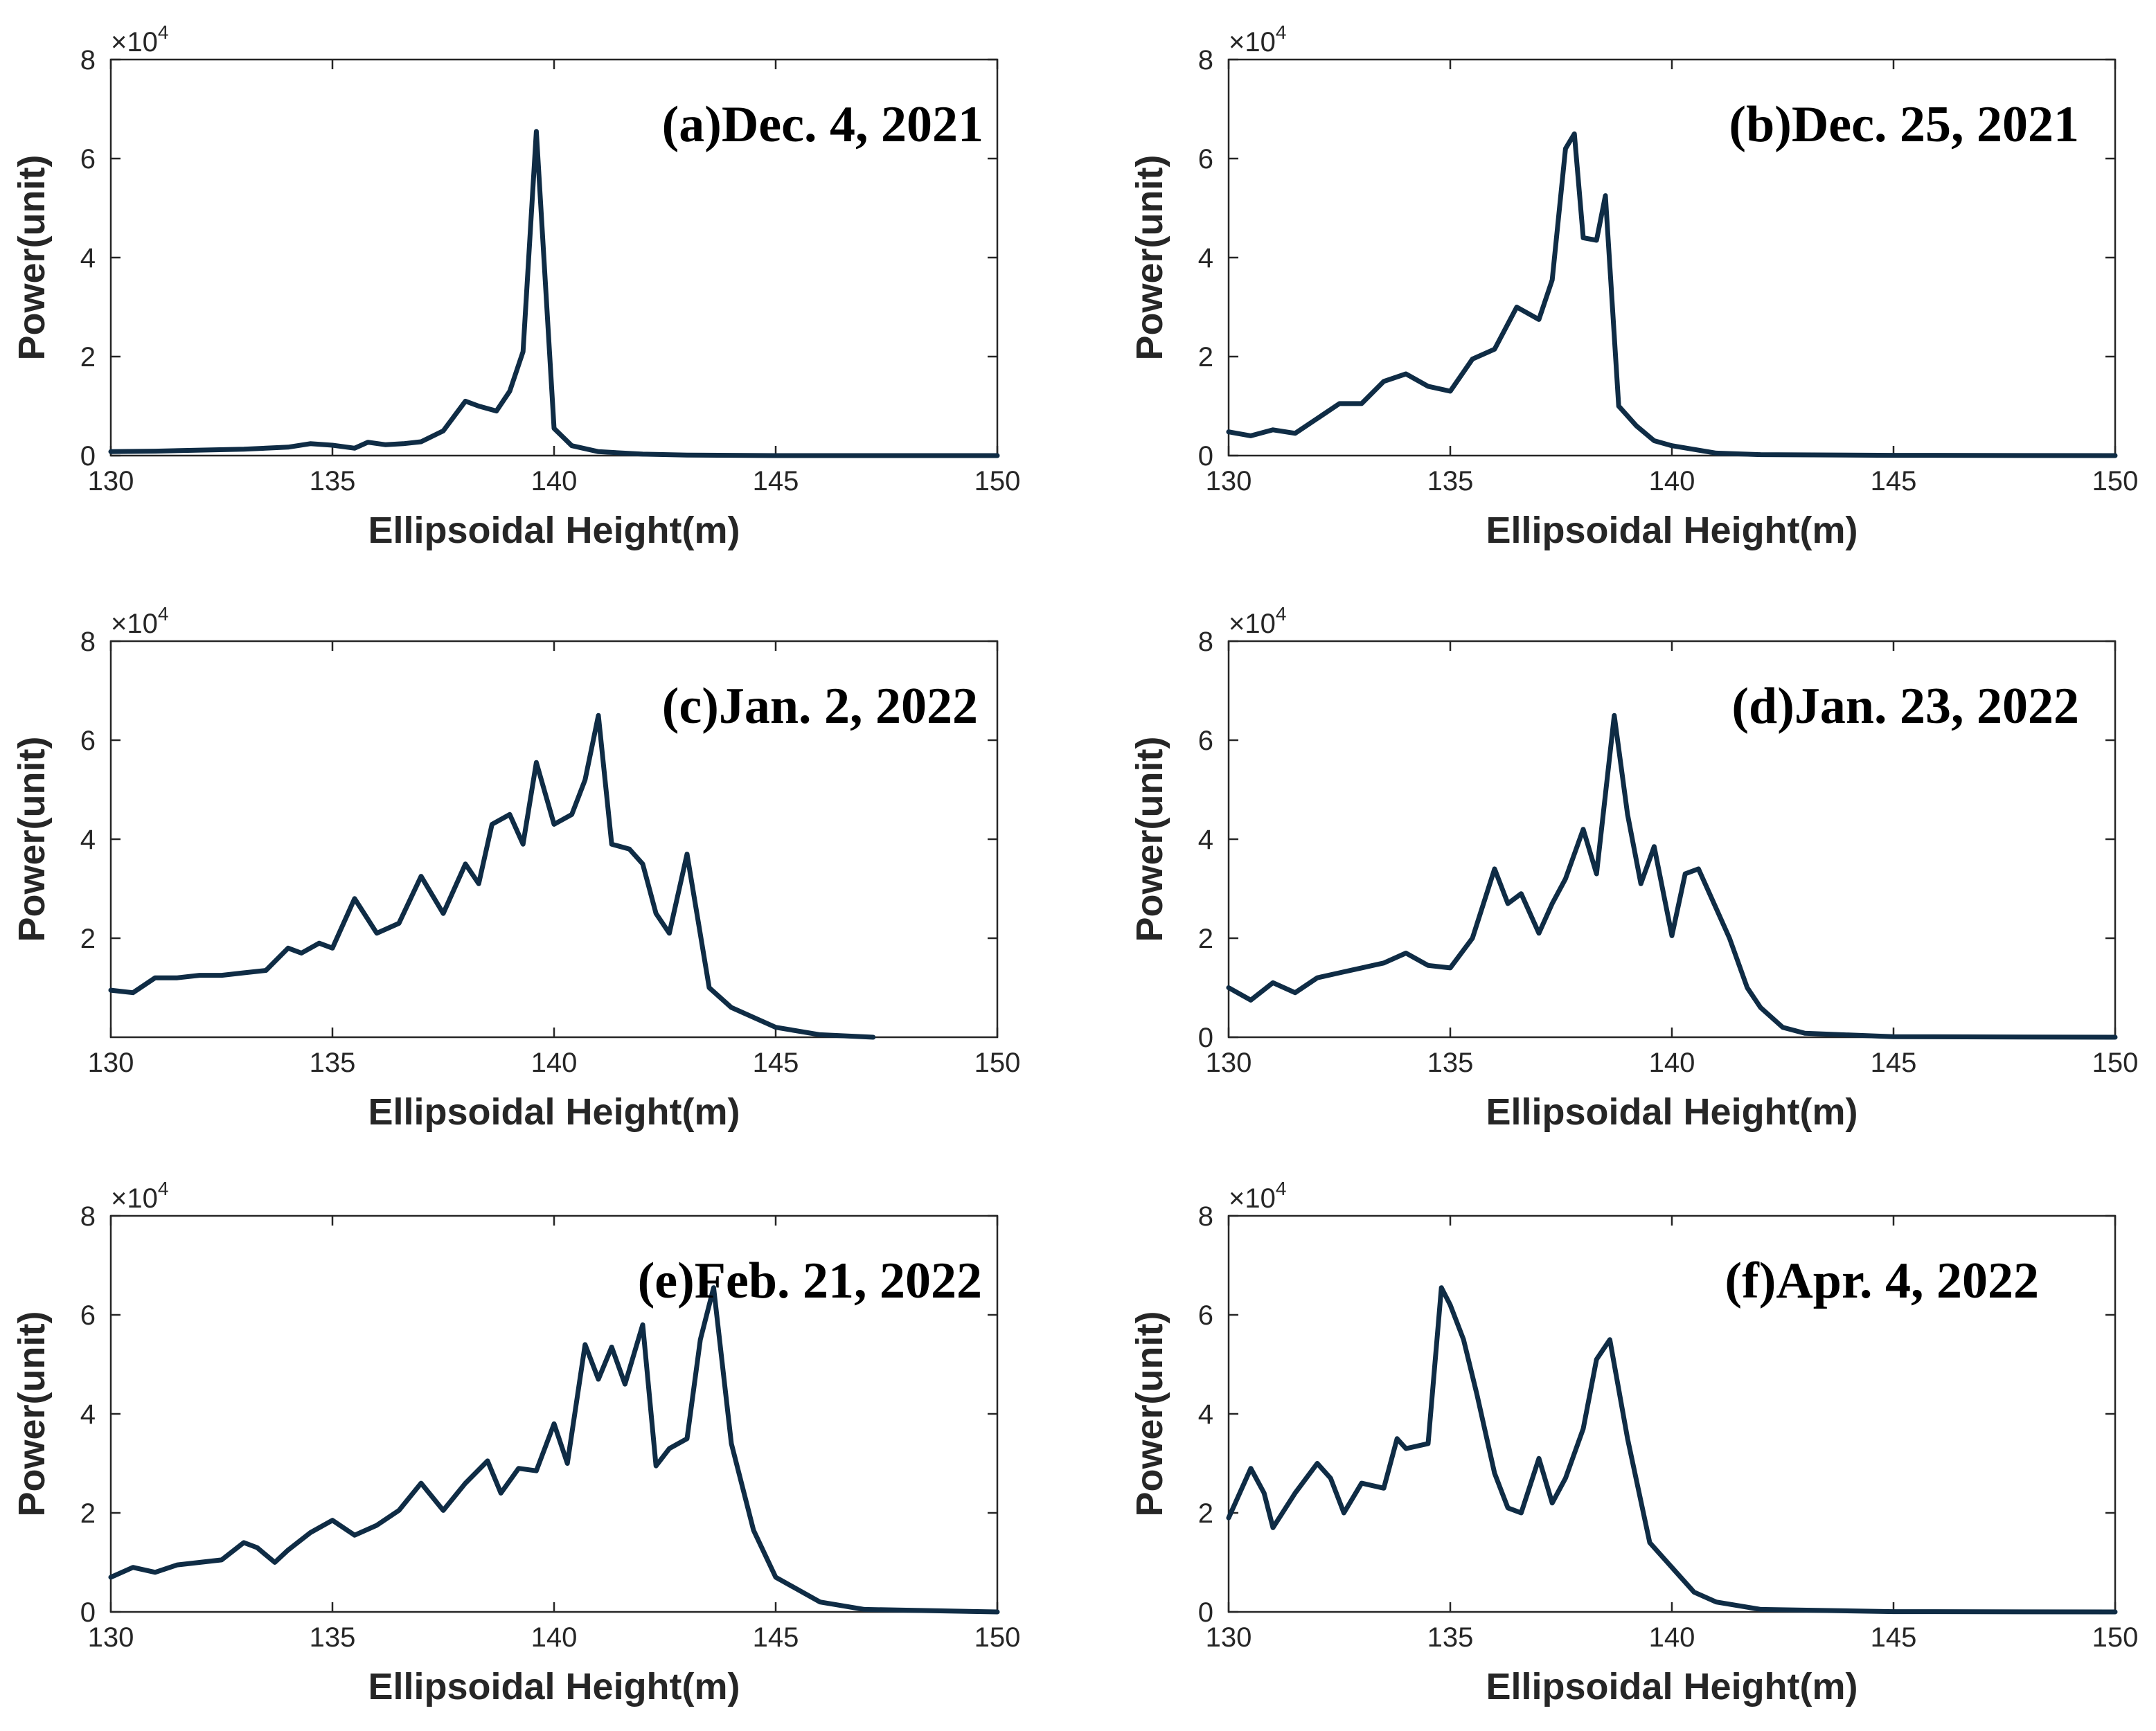  I want to click on panel-title: (f)Apr. 4, 2022, so click(1882, 1281).